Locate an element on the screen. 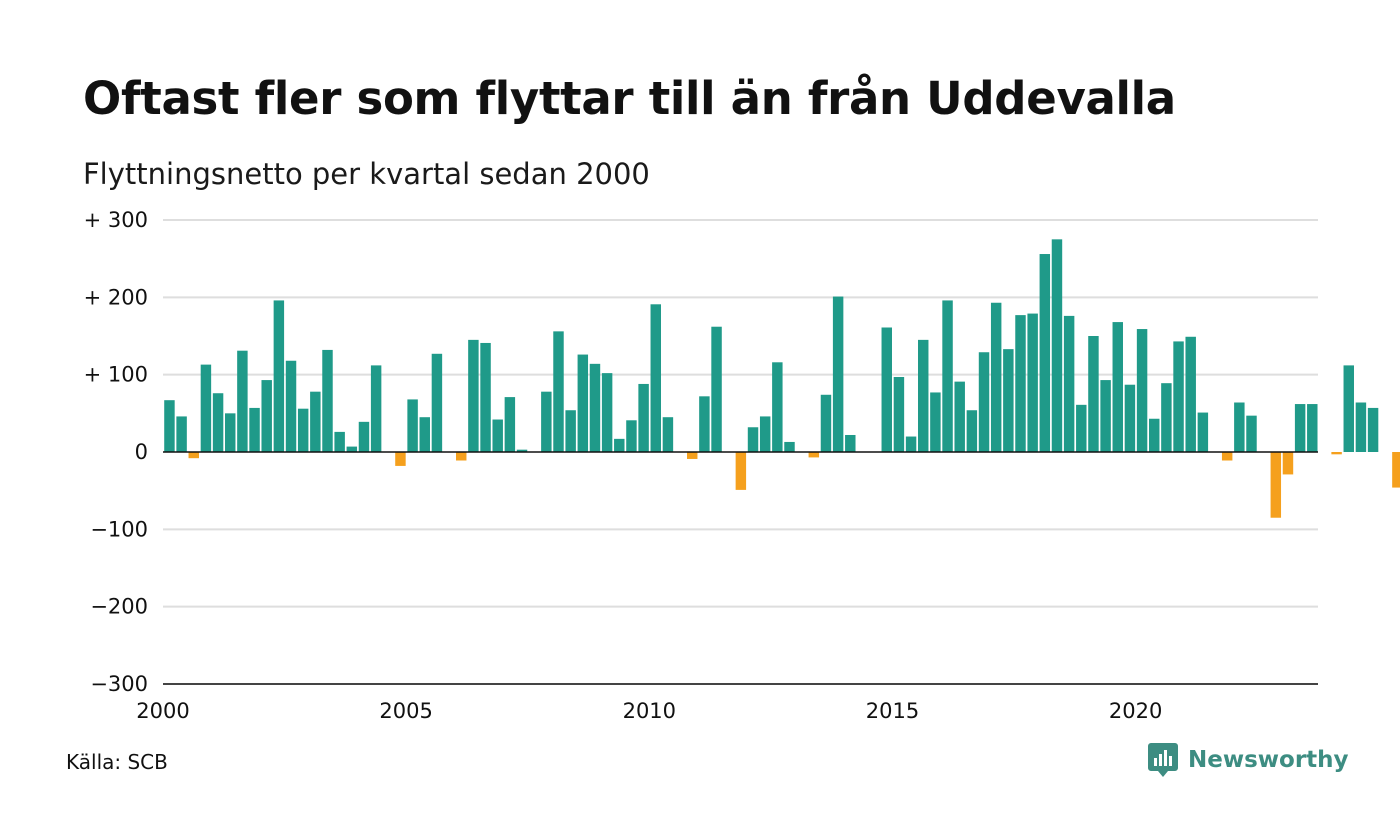 The width and height of the screenshot is (1400, 840). x-tick-label: 2020 is located at coordinates (1135, 711).